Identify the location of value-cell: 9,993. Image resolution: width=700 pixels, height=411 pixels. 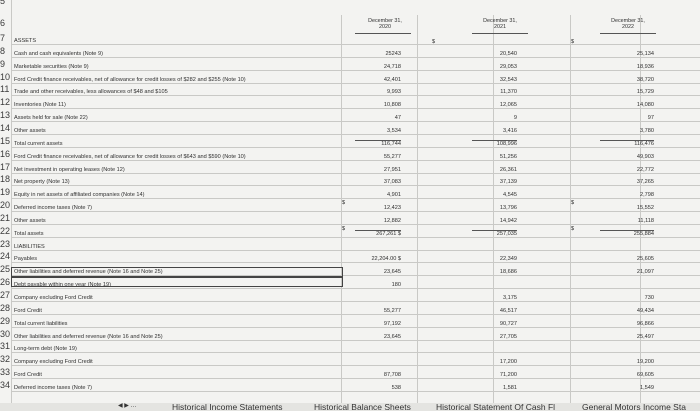
(394, 92).